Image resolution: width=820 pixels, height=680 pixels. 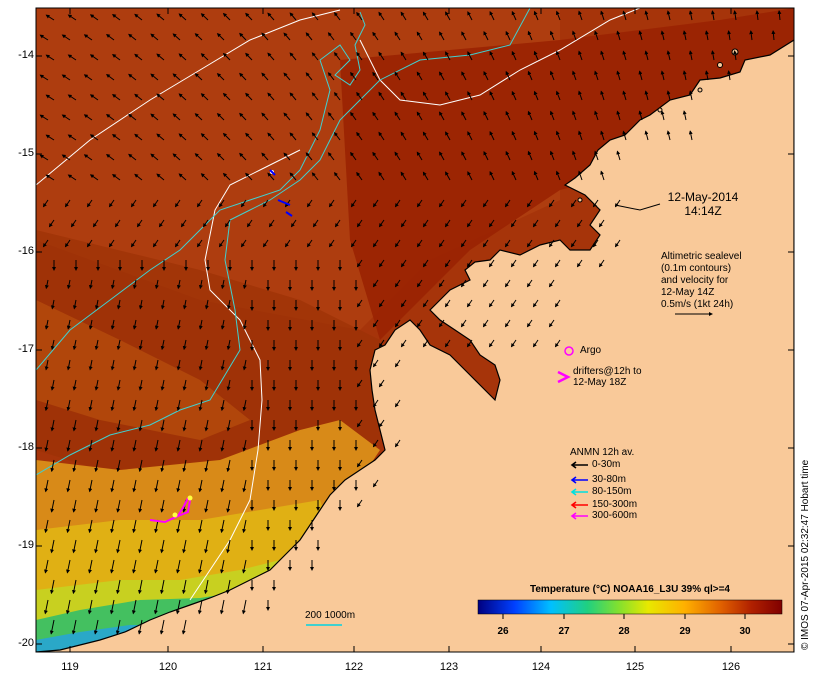 I want to click on drifters-line: 12-May 18Z, so click(x=600, y=382).